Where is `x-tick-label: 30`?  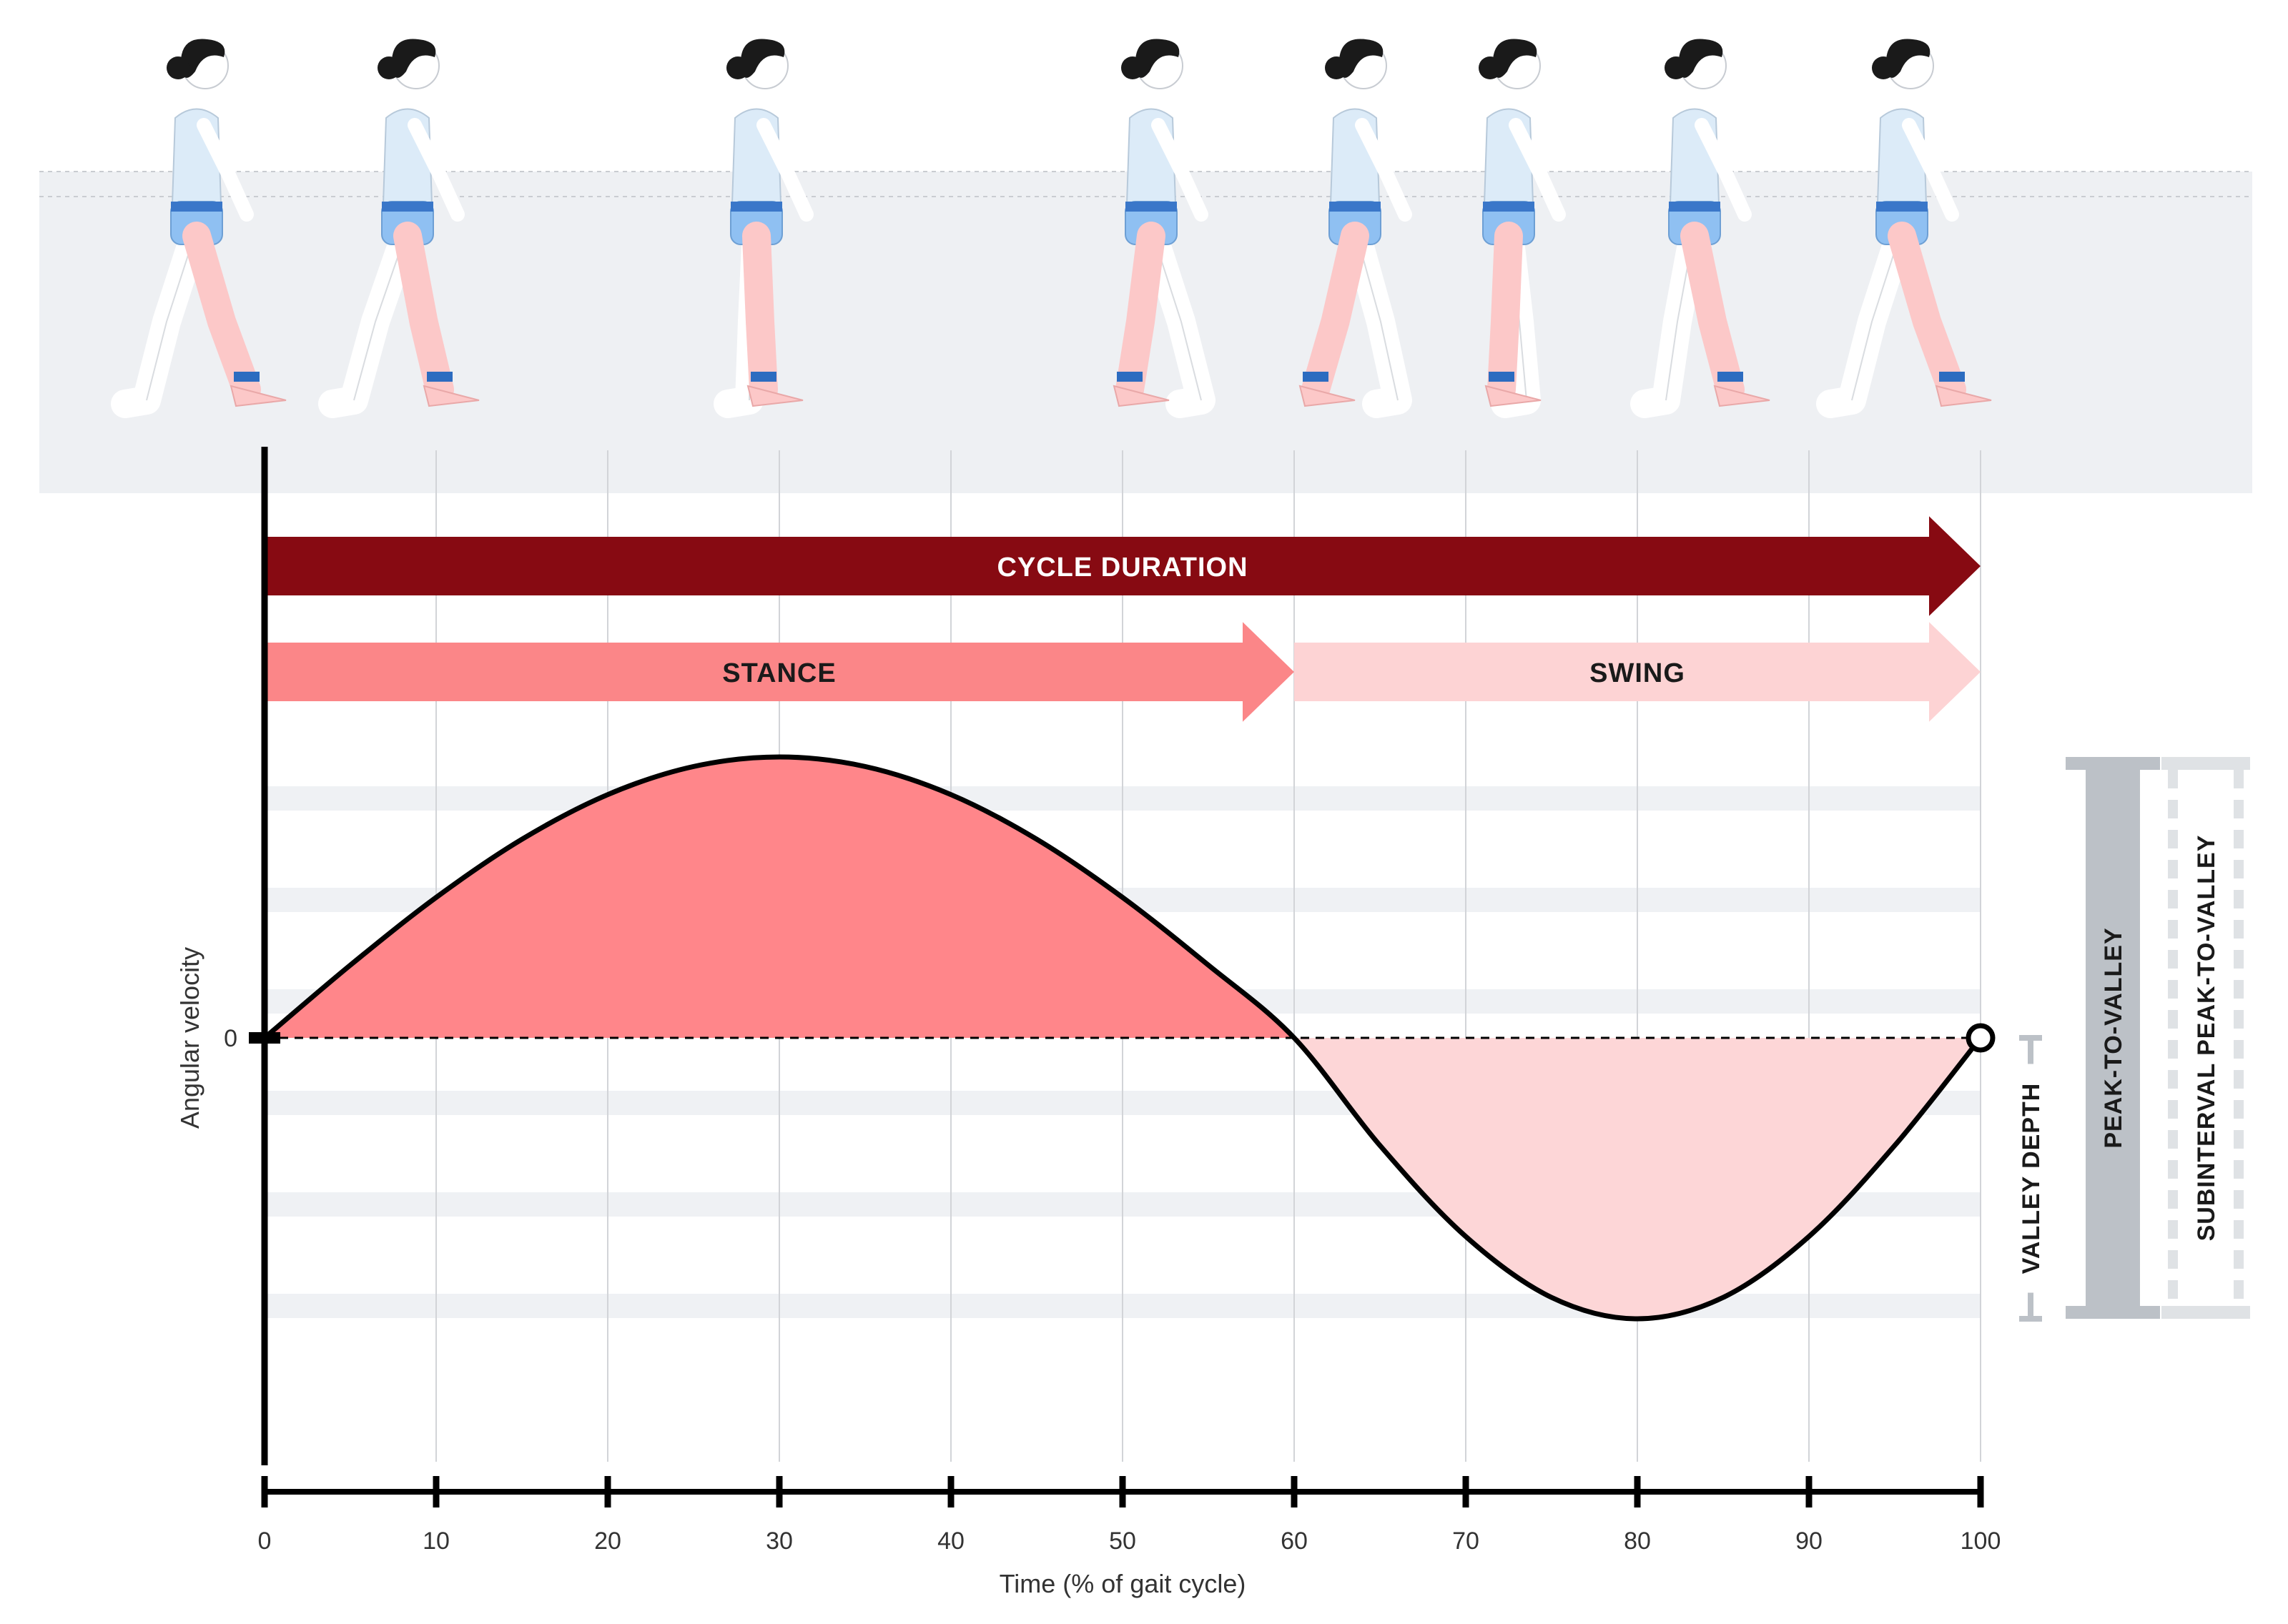
x-tick-label: 30 is located at coordinates (779, 1542).